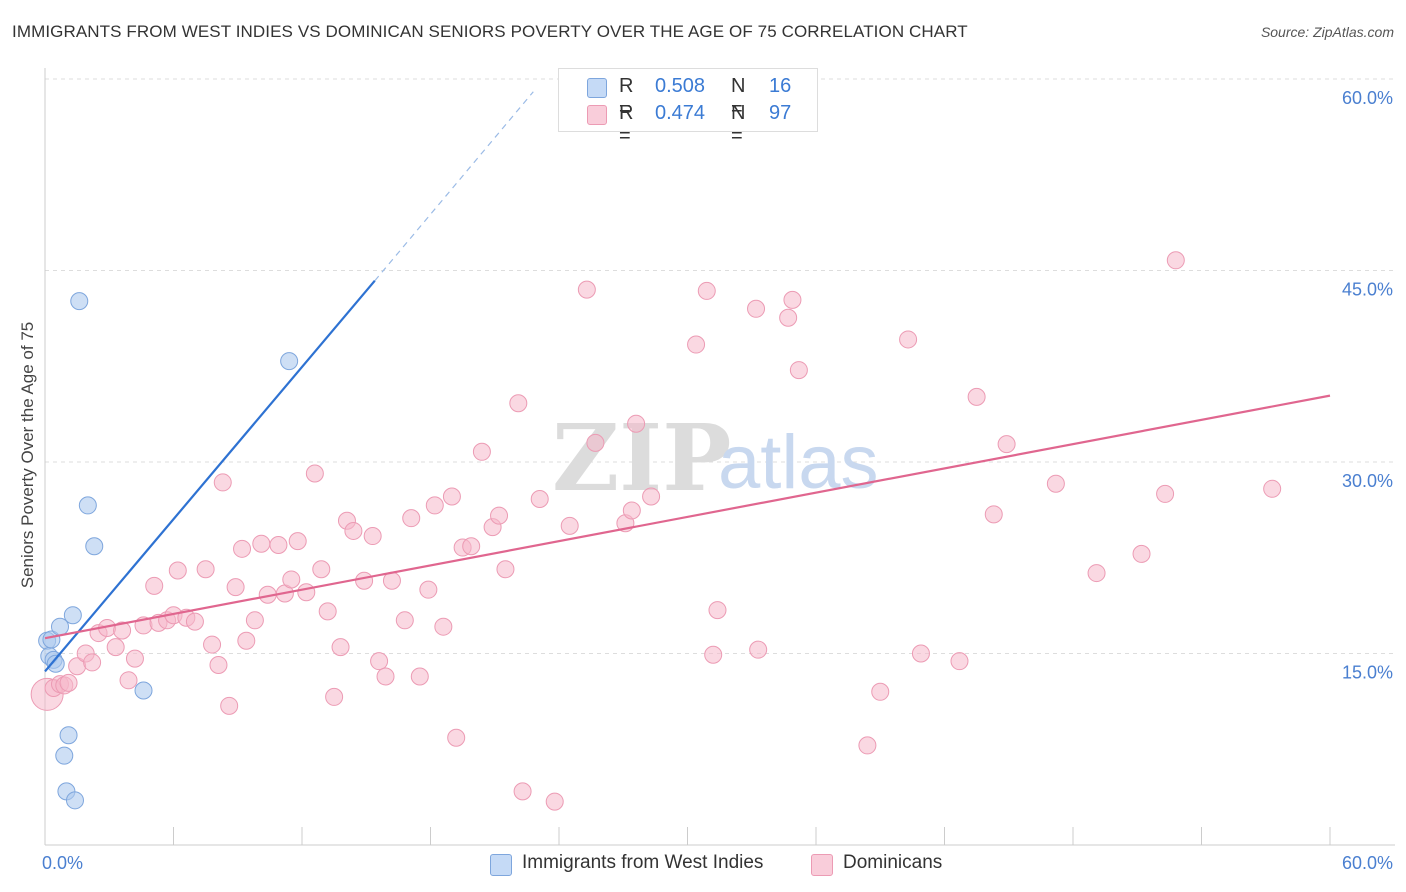  Describe the element at coordinates (1327, 32) in the screenshot. I see `source-credit: Source: ZipAtlas.com` at that location.